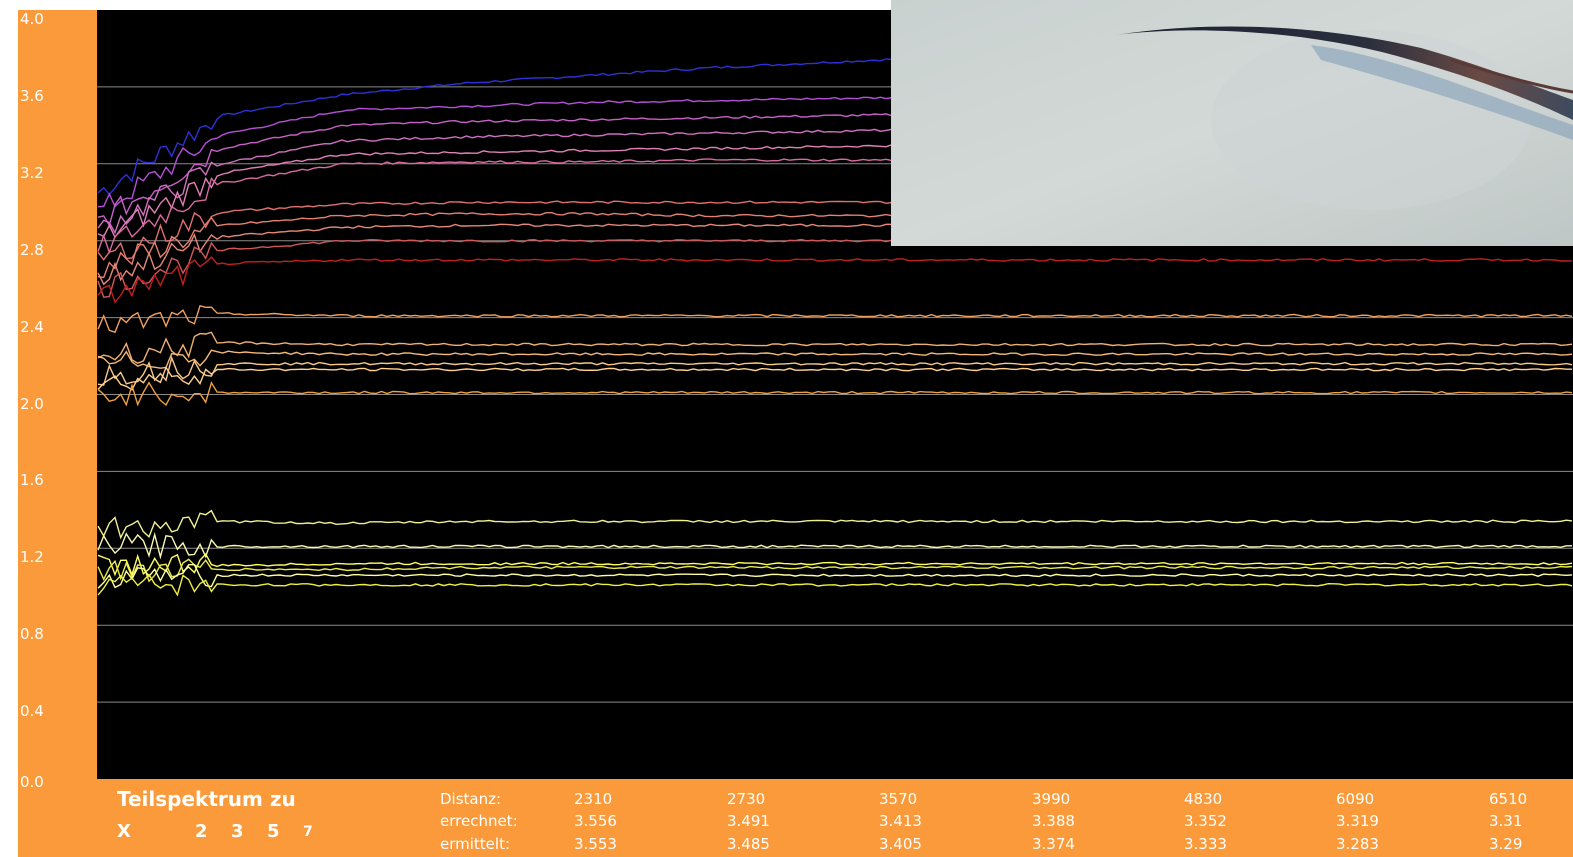 Image resolution: width=1573 pixels, height=857 pixels. I want to click on row-label-ermittelt: ermittelt:, so click(475, 844).